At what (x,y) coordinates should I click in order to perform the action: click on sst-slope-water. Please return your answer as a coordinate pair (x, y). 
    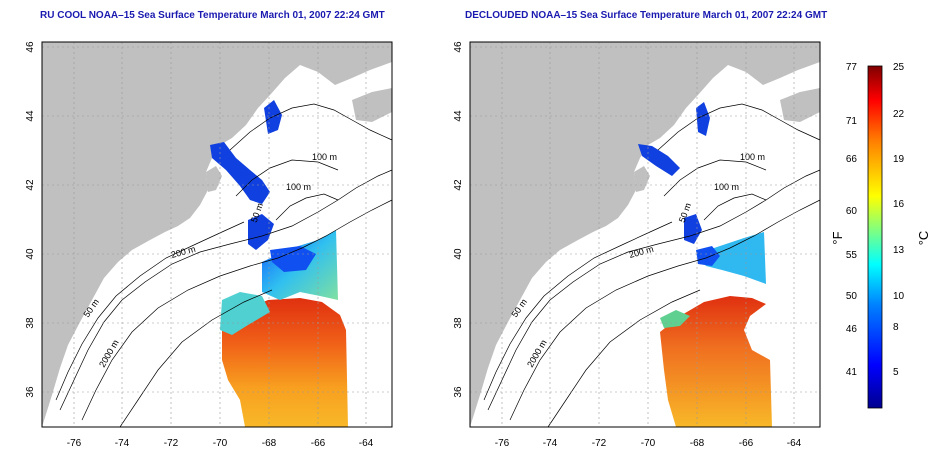
    Looking at the image, I should click on (731, 258).